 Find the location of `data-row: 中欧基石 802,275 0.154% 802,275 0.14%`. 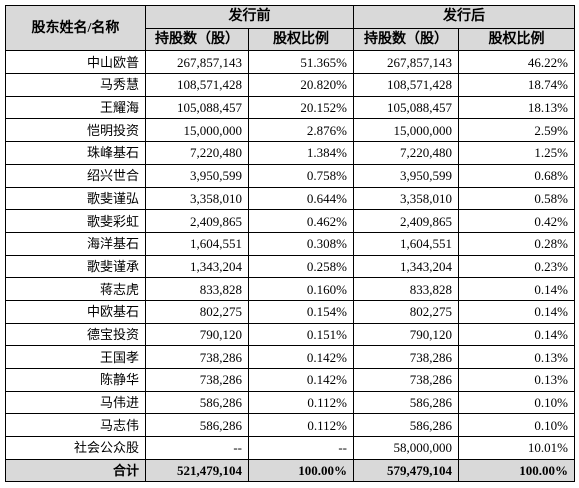

data-row: 中欧基石 802,275 0.154% 802,275 0.14% is located at coordinates (290, 311).